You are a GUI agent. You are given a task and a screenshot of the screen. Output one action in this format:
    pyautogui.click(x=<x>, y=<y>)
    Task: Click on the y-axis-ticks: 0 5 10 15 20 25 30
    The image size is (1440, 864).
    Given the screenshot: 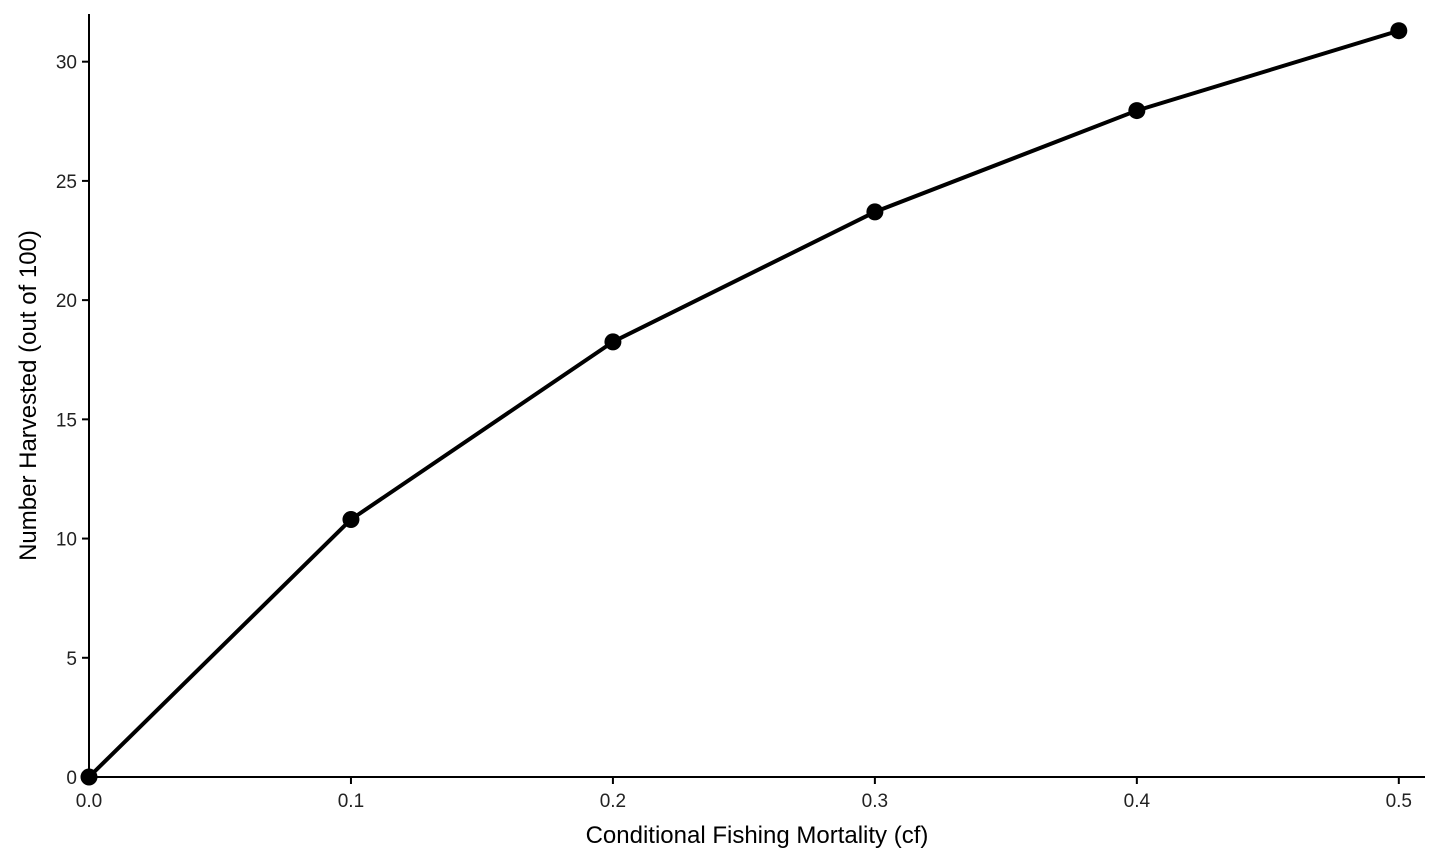 What is the action you would take?
    pyautogui.click(x=72, y=421)
    